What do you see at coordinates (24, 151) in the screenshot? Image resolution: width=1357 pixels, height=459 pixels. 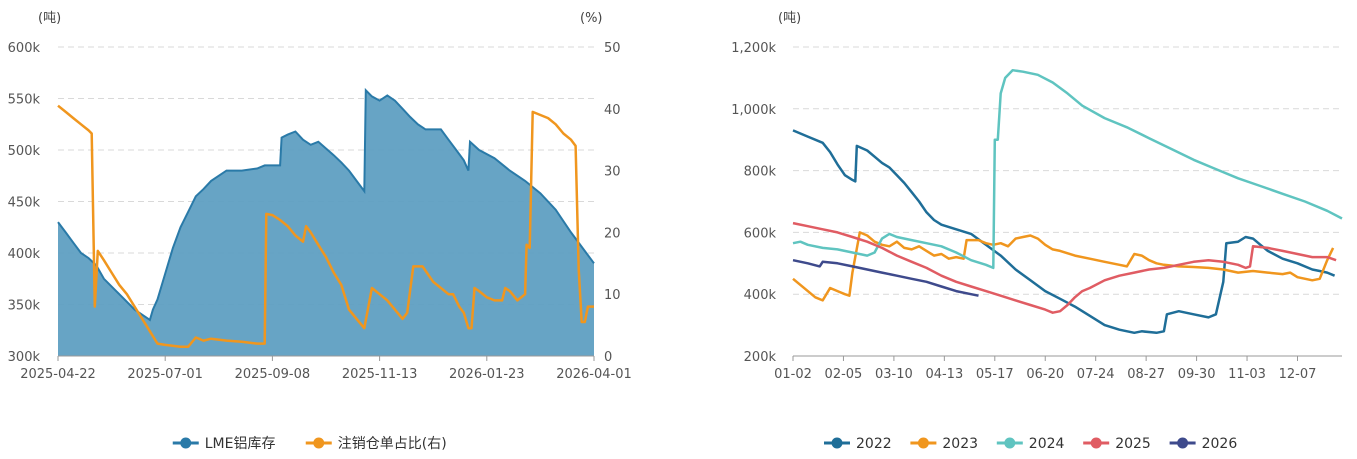 I see `c1-y-left-tick: 500k` at bounding box center [24, 151].